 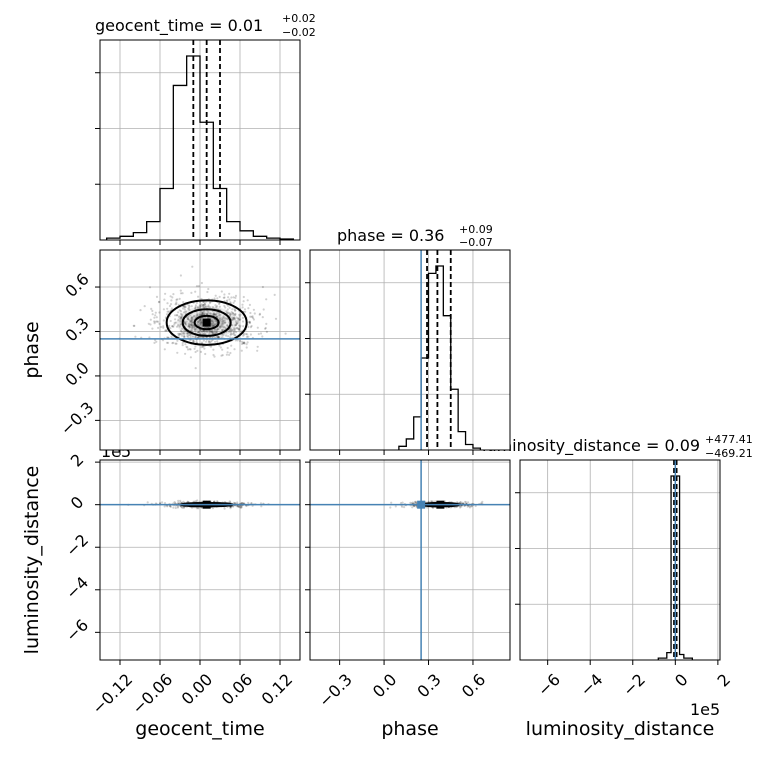 What do you see at coordinates (410, 560) in the screenshot?
I see `panel-background` at bounding box center [410, 560].